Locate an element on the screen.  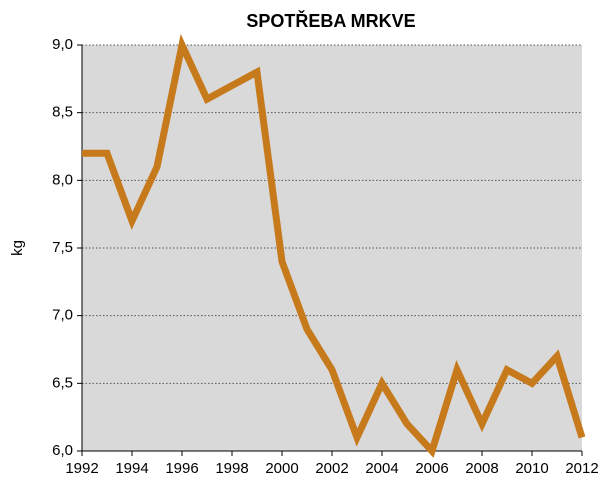
x-tick-label: 2012 is located at coordinates (581, 468).